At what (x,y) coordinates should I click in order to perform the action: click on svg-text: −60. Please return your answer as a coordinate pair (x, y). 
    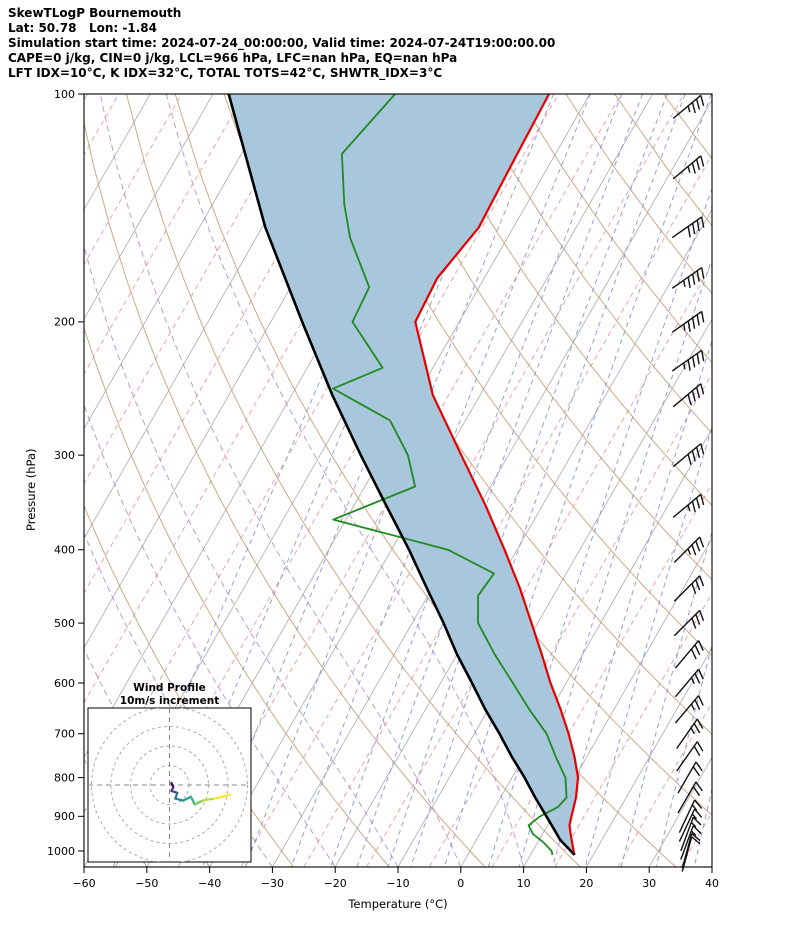
    Looking at the image, I should click on (83, 883).